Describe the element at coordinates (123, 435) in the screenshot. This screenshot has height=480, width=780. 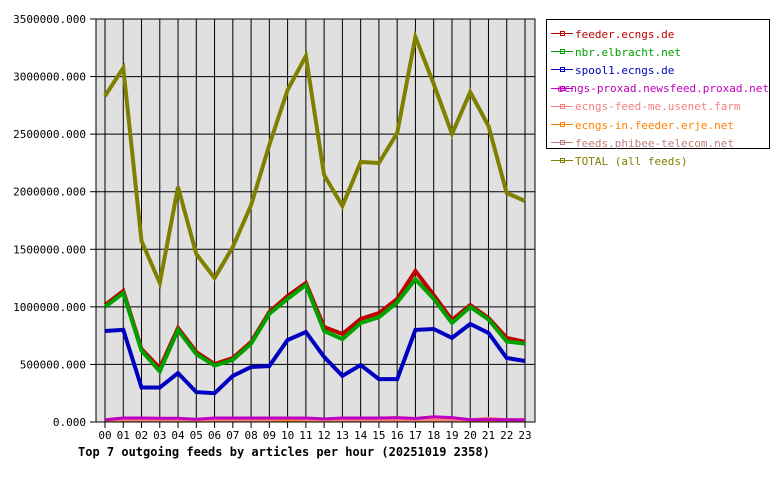
I see `x-tick-label: 01` at that location.